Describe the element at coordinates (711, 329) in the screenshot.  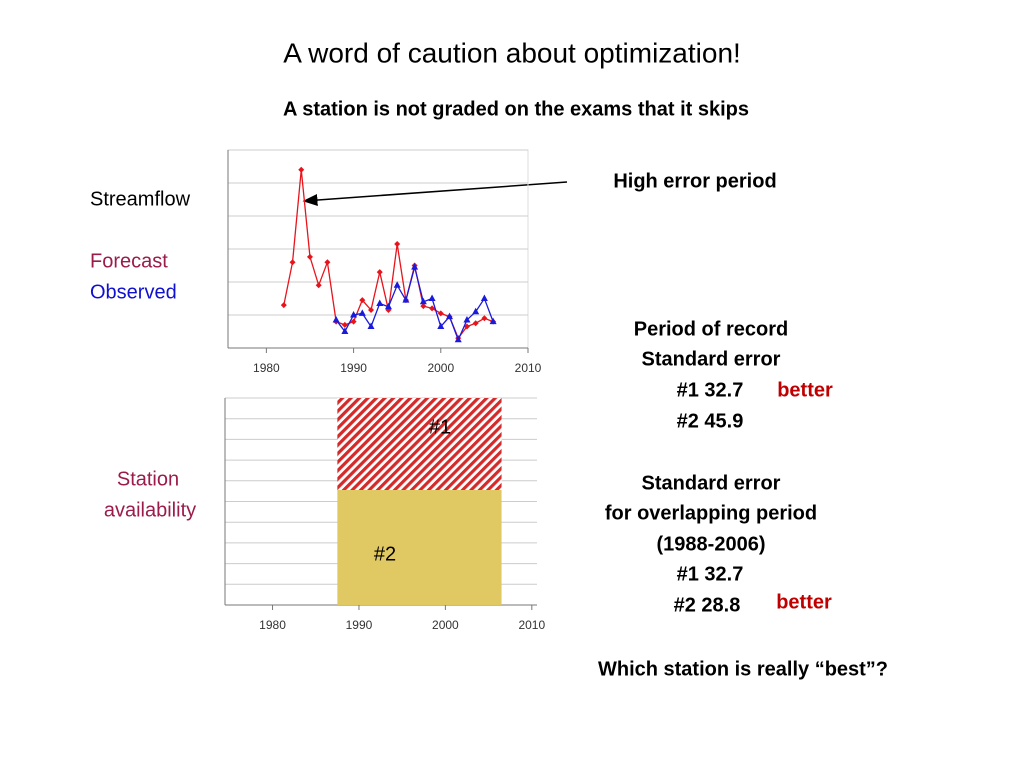
I see `stat-text: Period of record` at that location.